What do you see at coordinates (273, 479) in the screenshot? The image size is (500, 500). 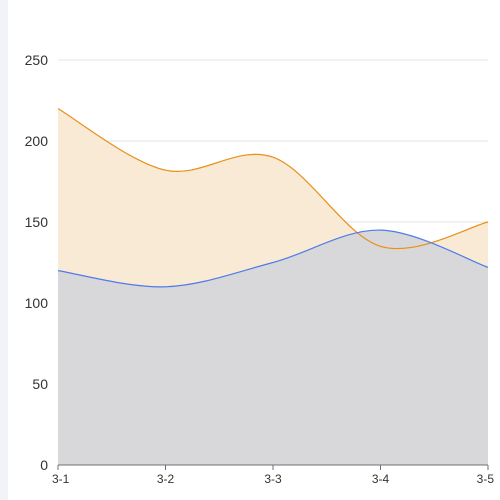 I see `x-tick-label: 3-3` at bounding box center [273, 479].